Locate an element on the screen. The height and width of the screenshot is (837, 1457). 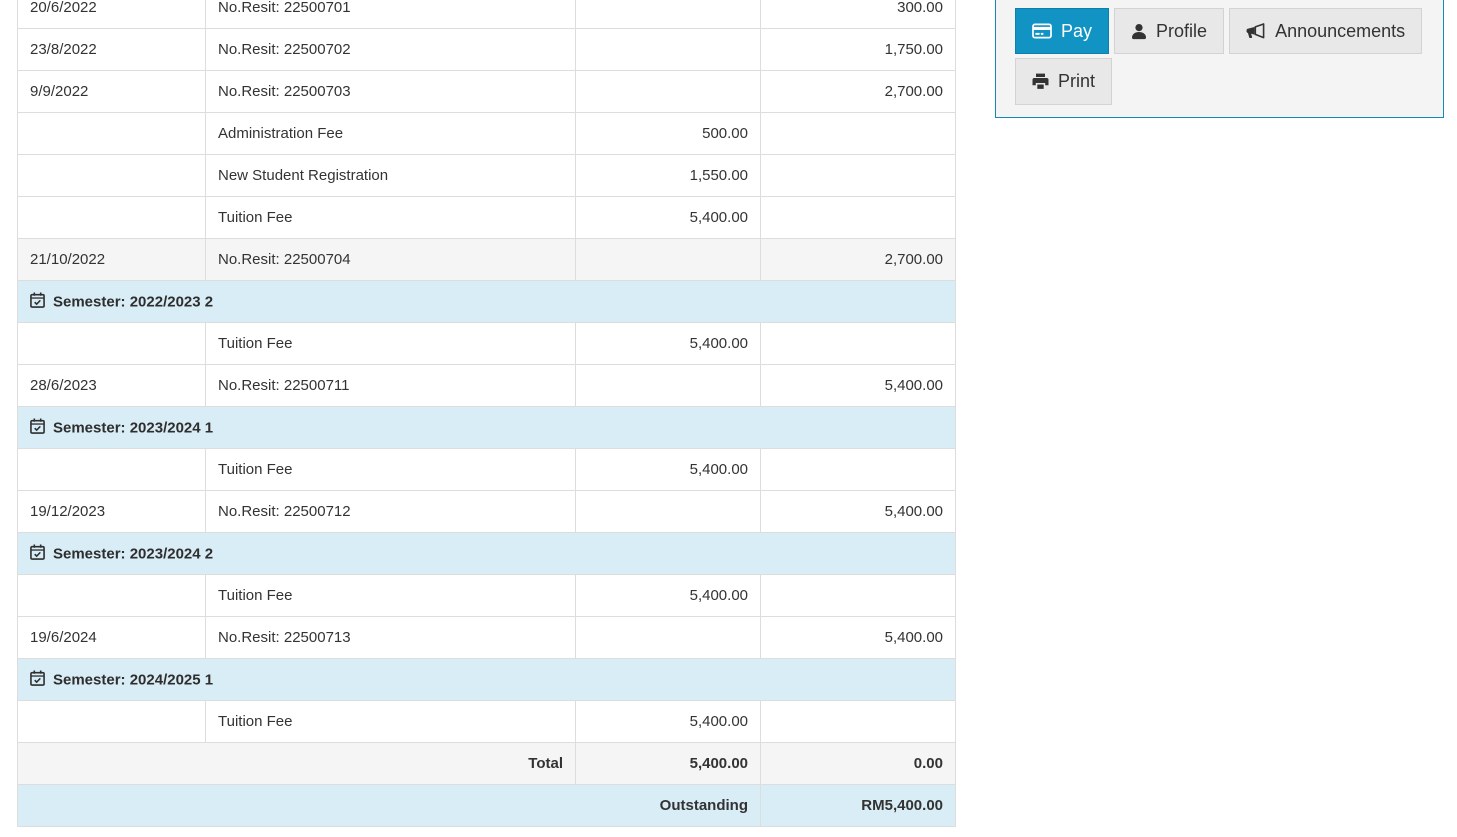
date-cell: 21/10/2022 is located at coordinates (111, 259).